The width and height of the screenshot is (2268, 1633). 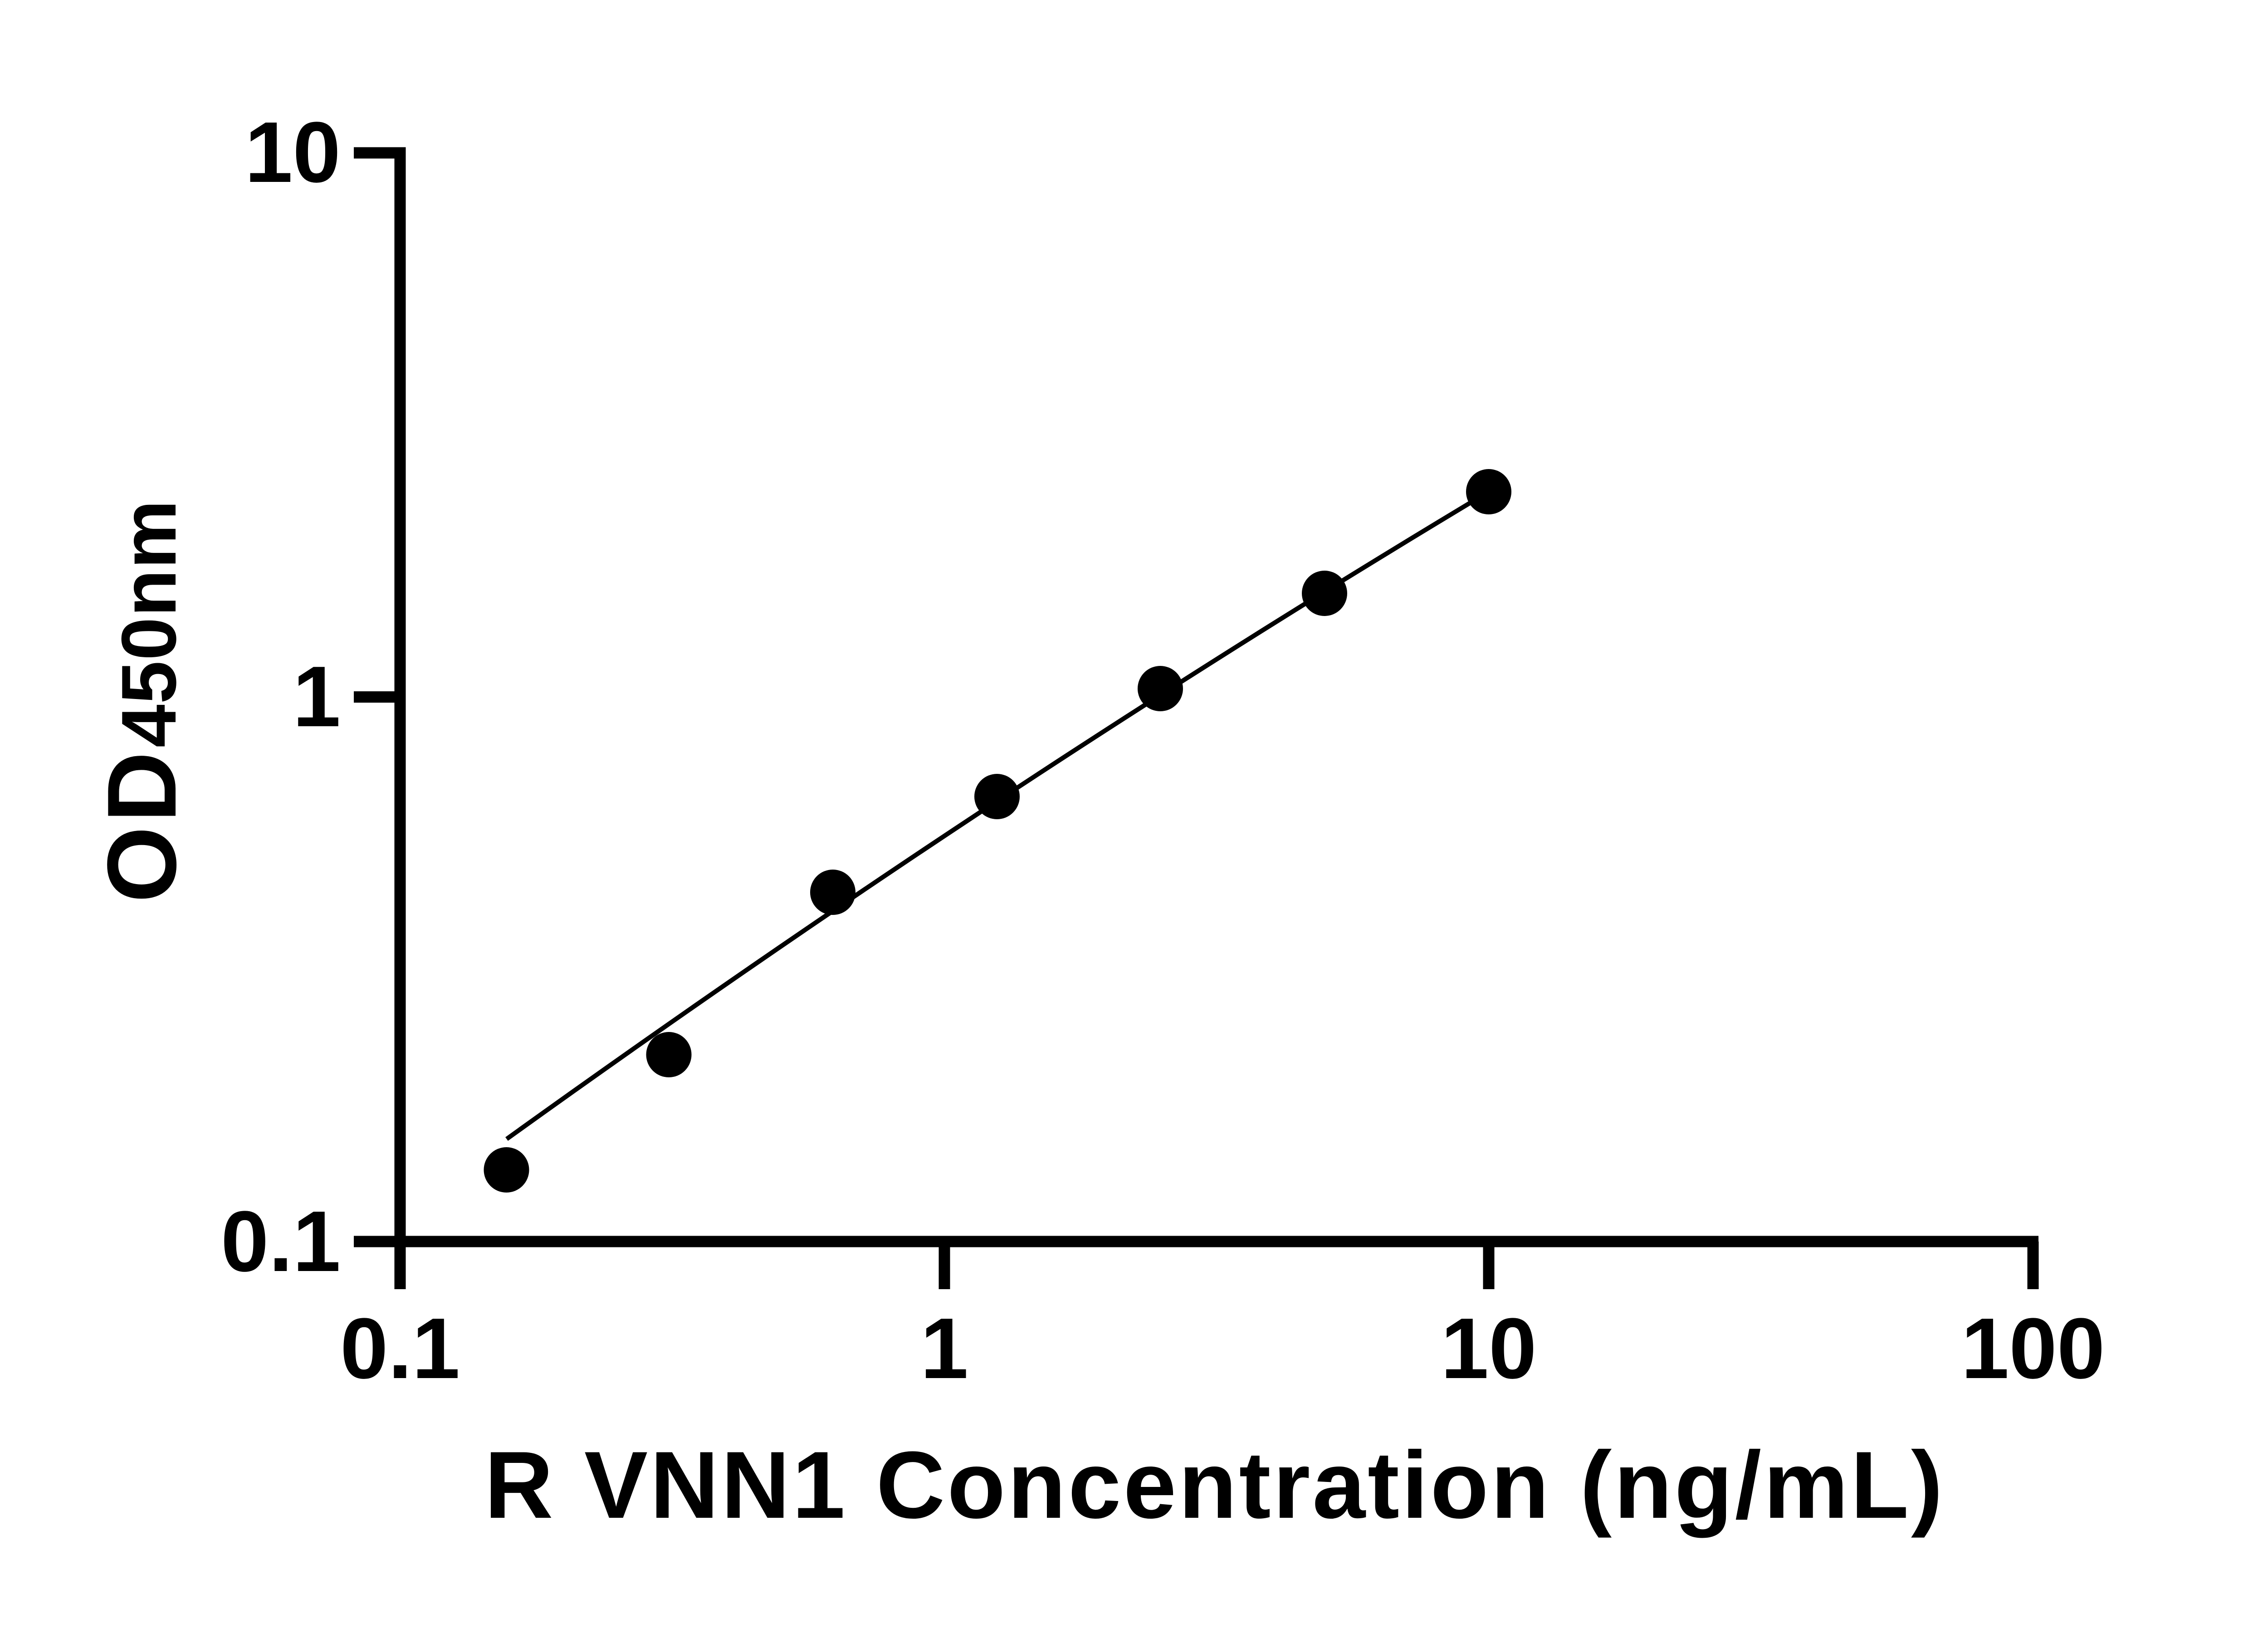 I want to click on svg-text: 100, so click(x=2033, y=1349).